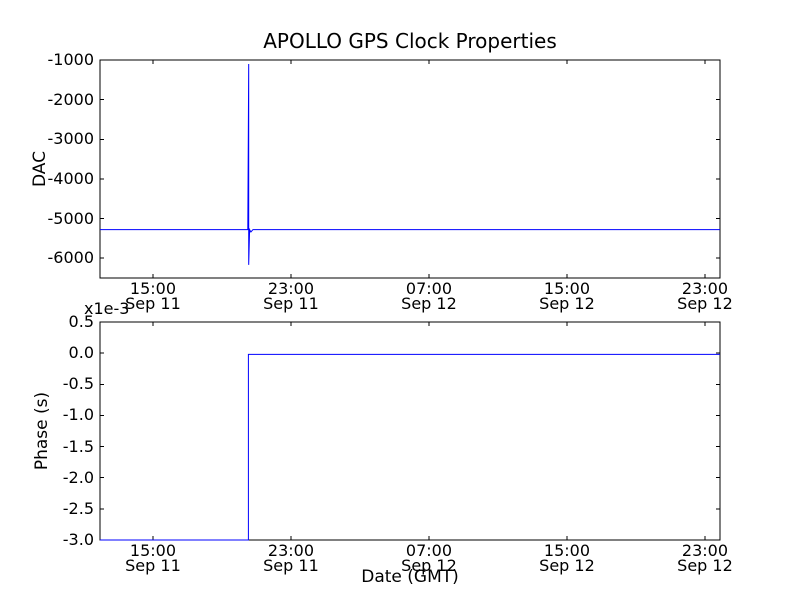 This screenshot has height=600, width=800. Describe the element at coordinates (410, 577) in the screenshot. I see `x-axis-label: Date (GMT)` at that location.